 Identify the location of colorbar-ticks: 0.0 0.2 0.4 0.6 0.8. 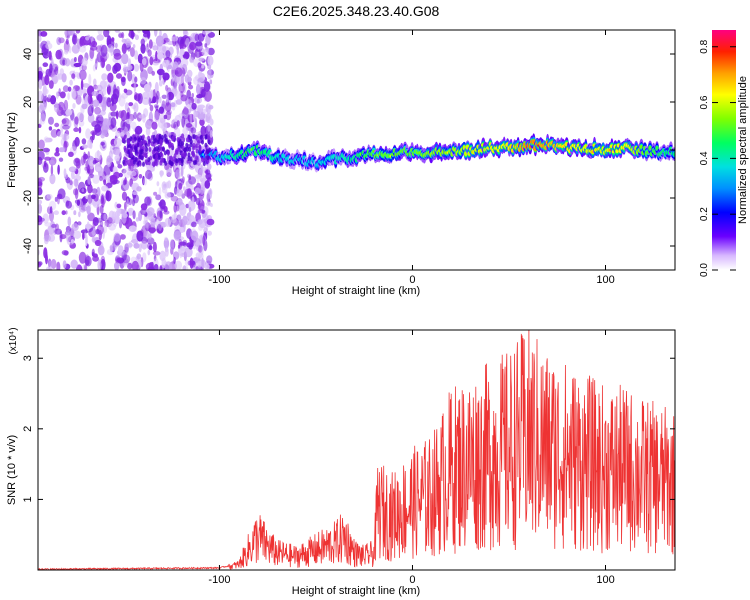
(717, 158).